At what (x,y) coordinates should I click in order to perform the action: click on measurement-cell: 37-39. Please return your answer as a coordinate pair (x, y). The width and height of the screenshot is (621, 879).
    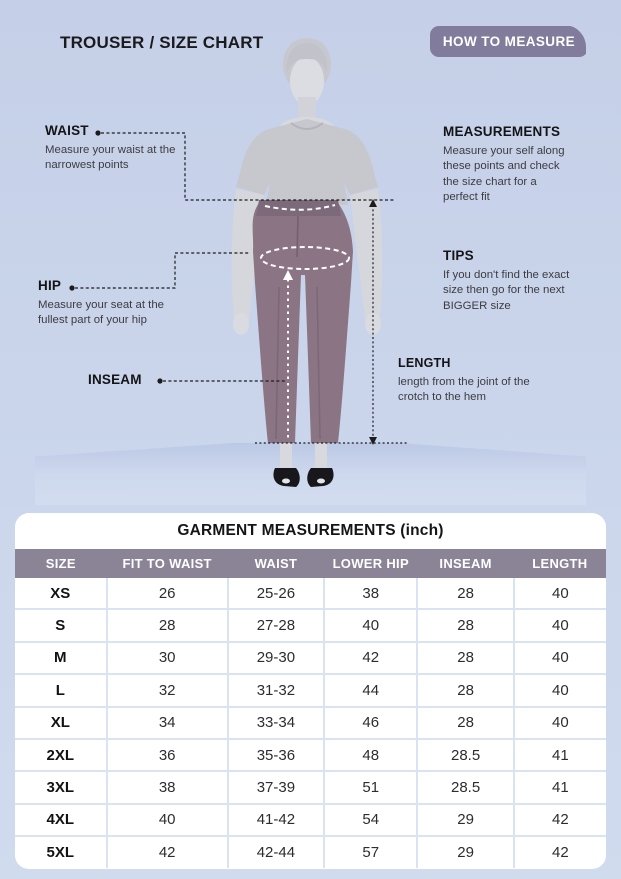
    Looking at the image, I should click on (276, 787).